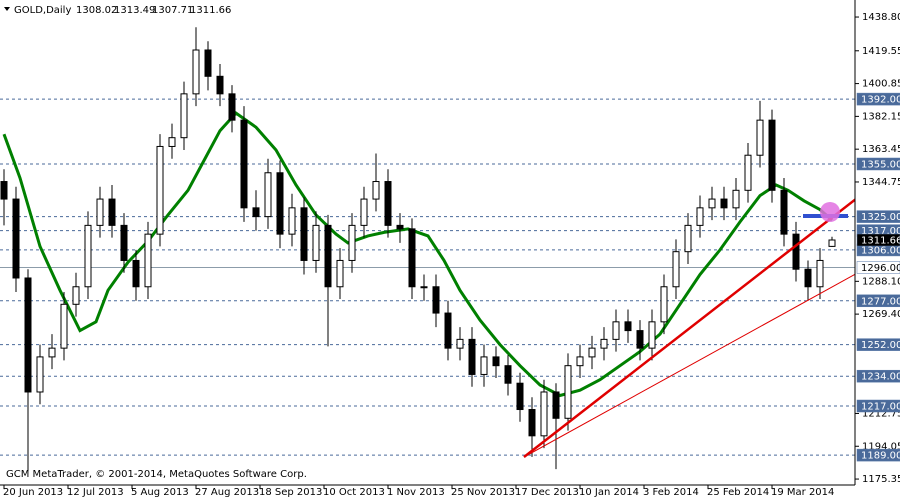  What do you see at coordinates (880, 231) in the screenshot?
I see `level-label: 1317.00` at bounding box center [880, 231].